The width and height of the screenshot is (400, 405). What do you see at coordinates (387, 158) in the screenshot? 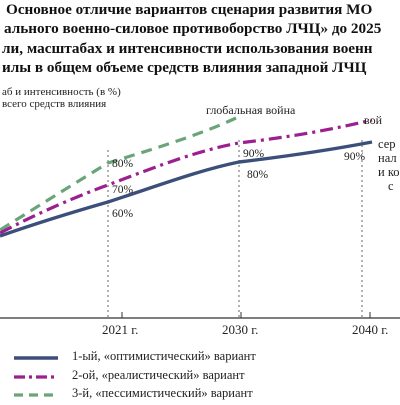
I see `right-text-2: нал` at bounding box center [387, 158].